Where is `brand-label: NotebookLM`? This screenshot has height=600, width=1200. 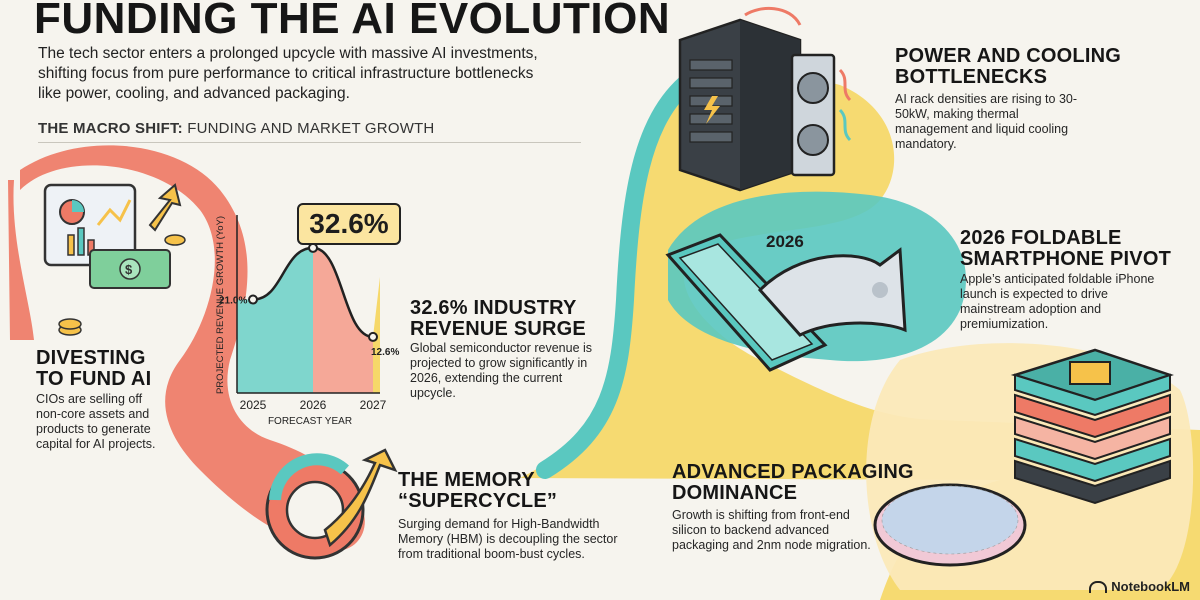 brand-label: NotebookLM is located at coordinates (1150, 586).